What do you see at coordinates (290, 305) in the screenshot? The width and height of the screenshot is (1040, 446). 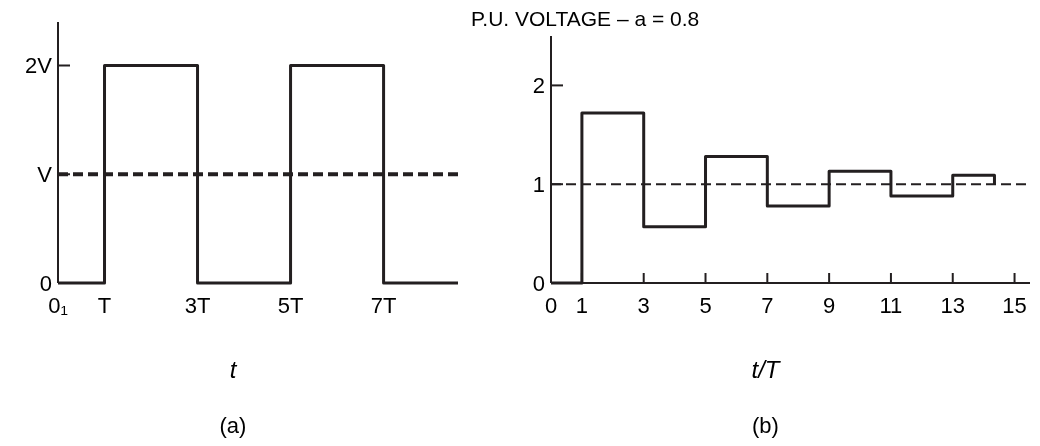 I see `x-tick-label: 5T` at bounding box center [290, 305].